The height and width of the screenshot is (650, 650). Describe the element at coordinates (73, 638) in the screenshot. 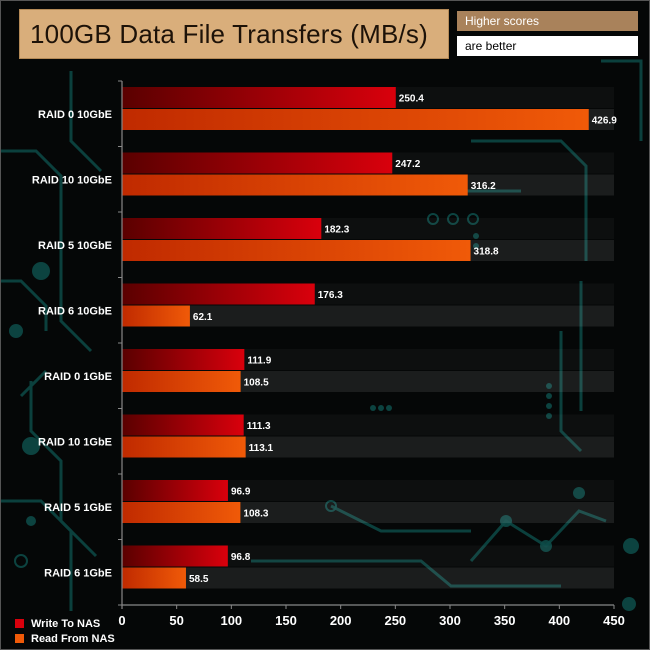

I see `legend-label-read: Read From NAS` at that location.